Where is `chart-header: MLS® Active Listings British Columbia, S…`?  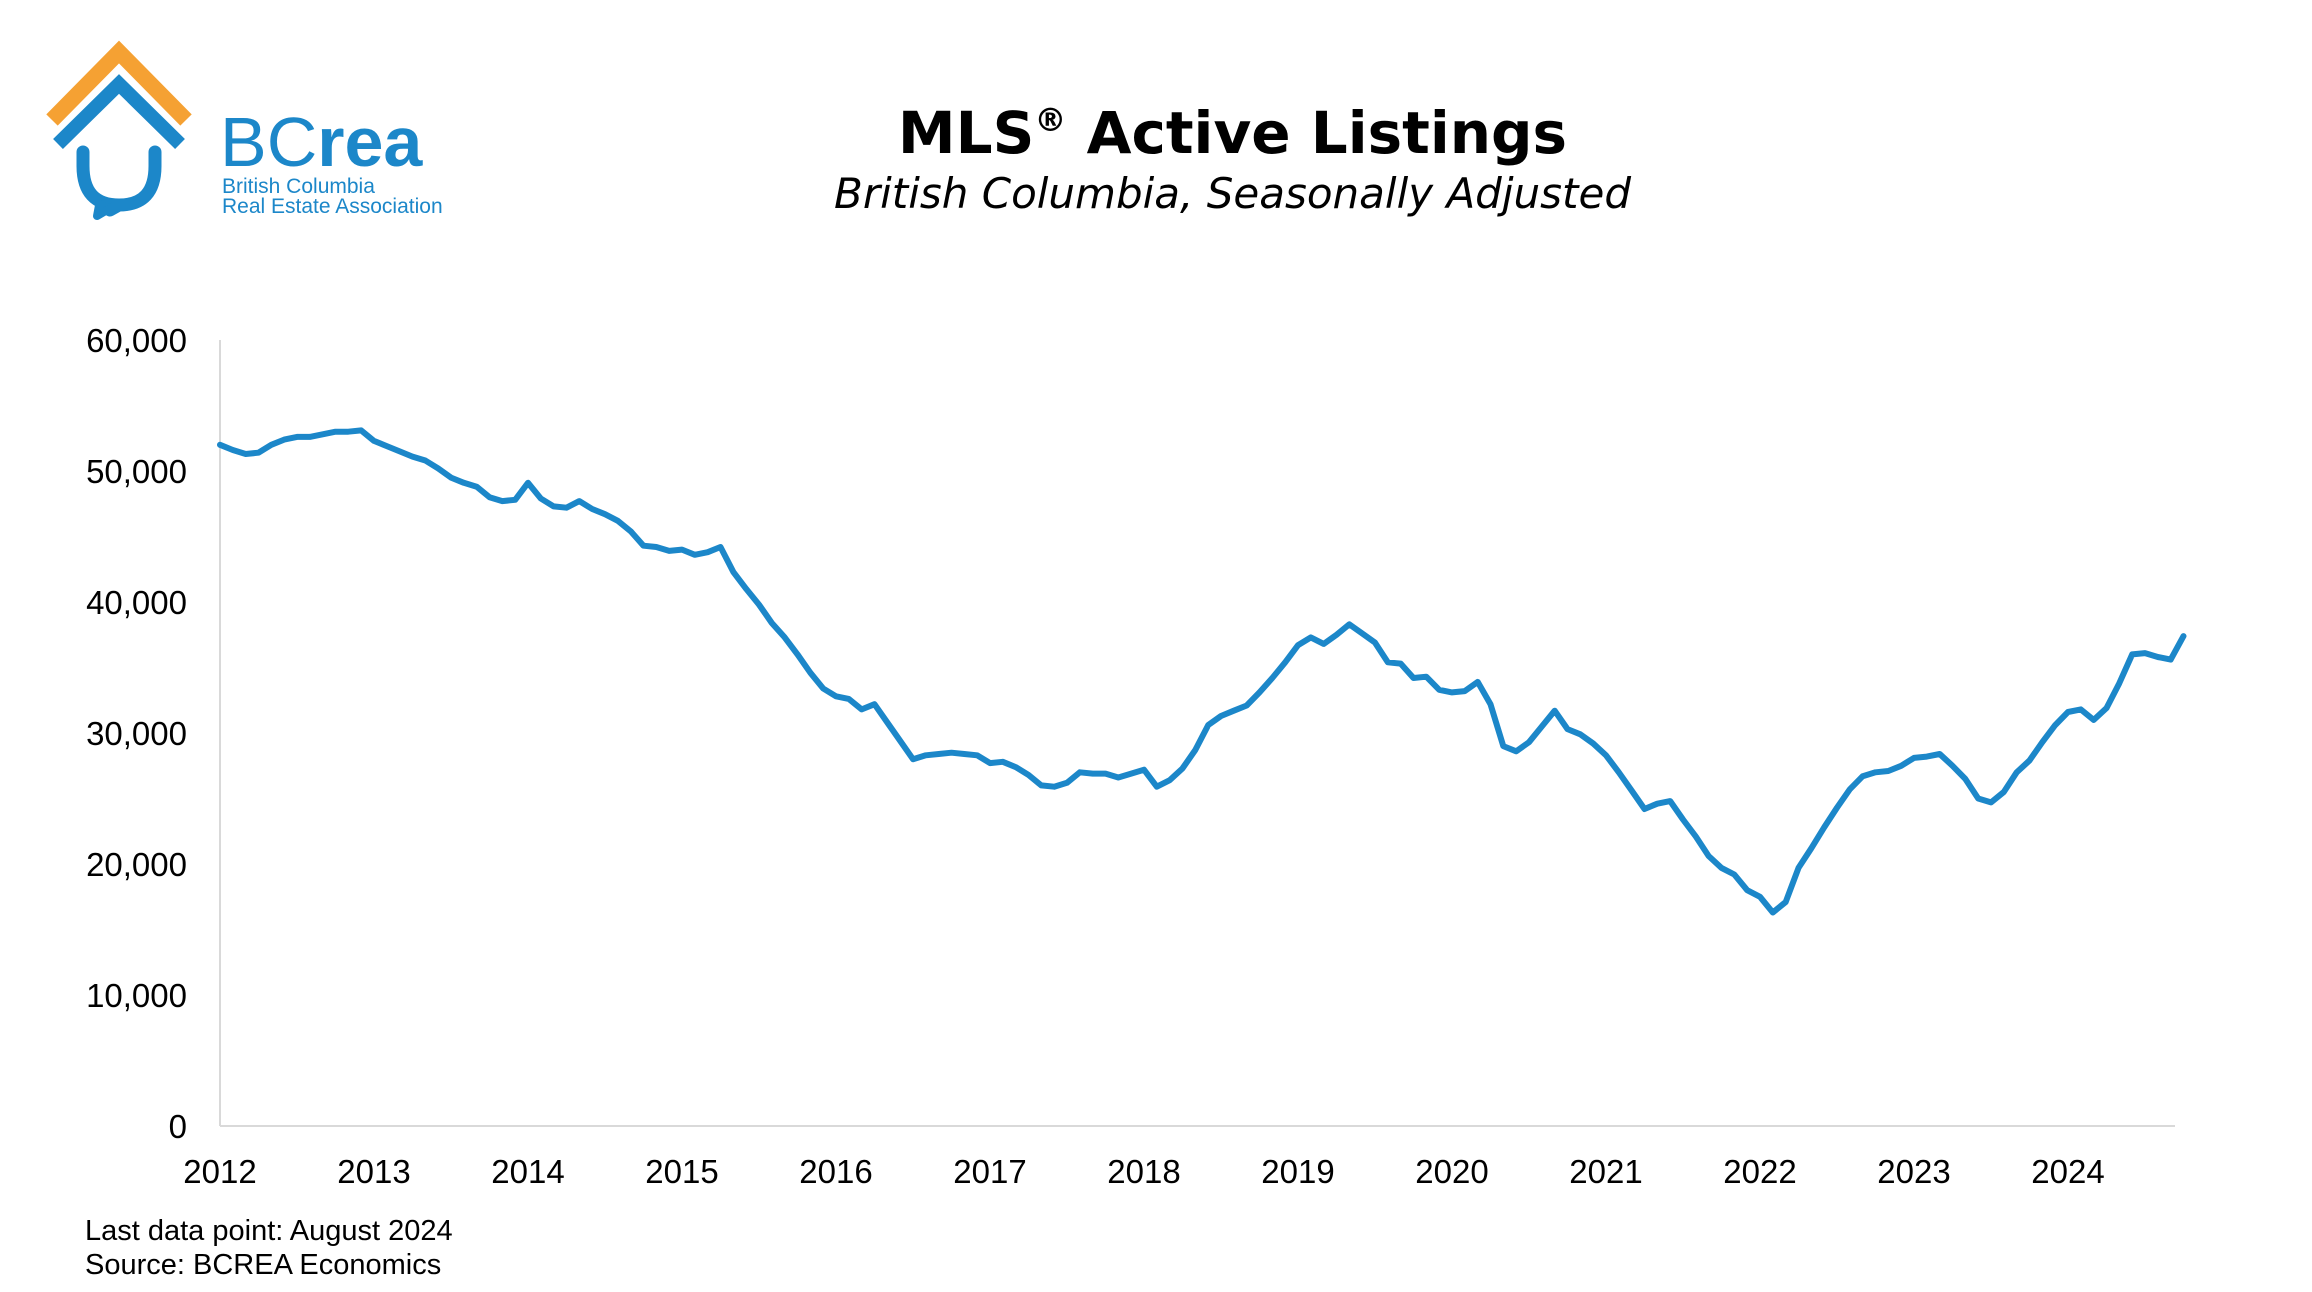
chart-header: MLS® Active Listings British Columbia, S… is located at coordinates (1156, 159).